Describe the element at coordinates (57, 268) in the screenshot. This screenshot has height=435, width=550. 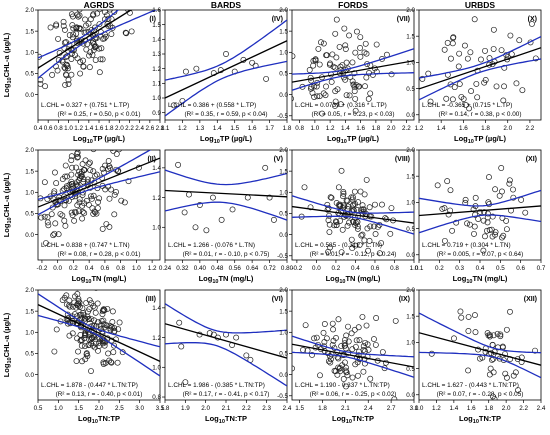
I see `x-tick-label: 0.0` at that location.